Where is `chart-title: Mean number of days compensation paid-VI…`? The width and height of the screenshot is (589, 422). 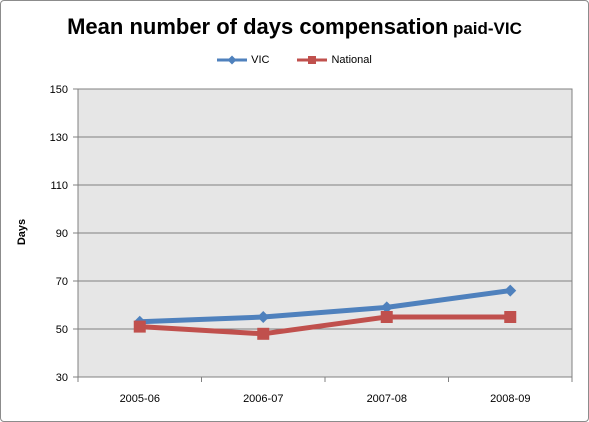
chart-title: Mean number of days compensation paid-VI… is located at coordinates (294, 27).